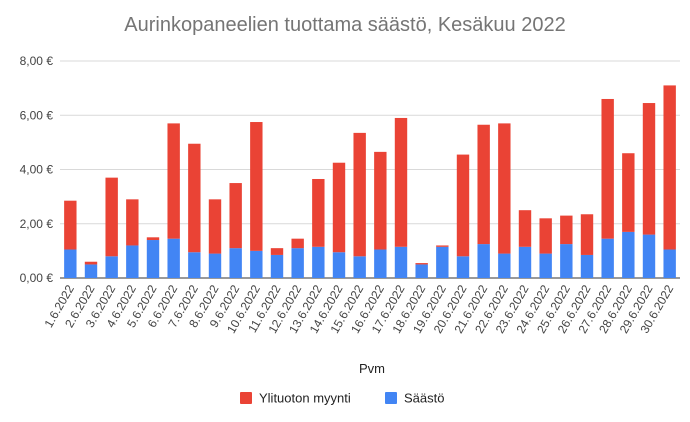 This screenshot has height=422, width=690. What do you see at coordinates (391, 398) in the screenshot?
I see `legend-swatch-saasto` at bounding box center [391, 398].